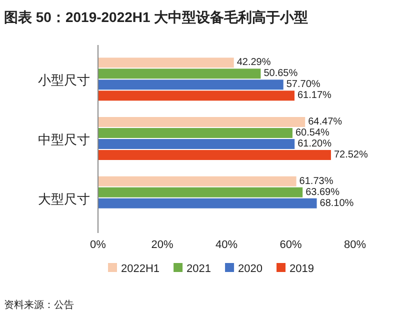  What do you see at coordinates (156, 17) in the screenshot?
I see `chart-title: 图表 50：2019-2022H1 大中型设备毛利高于小型` at bounding box center [156, 17].